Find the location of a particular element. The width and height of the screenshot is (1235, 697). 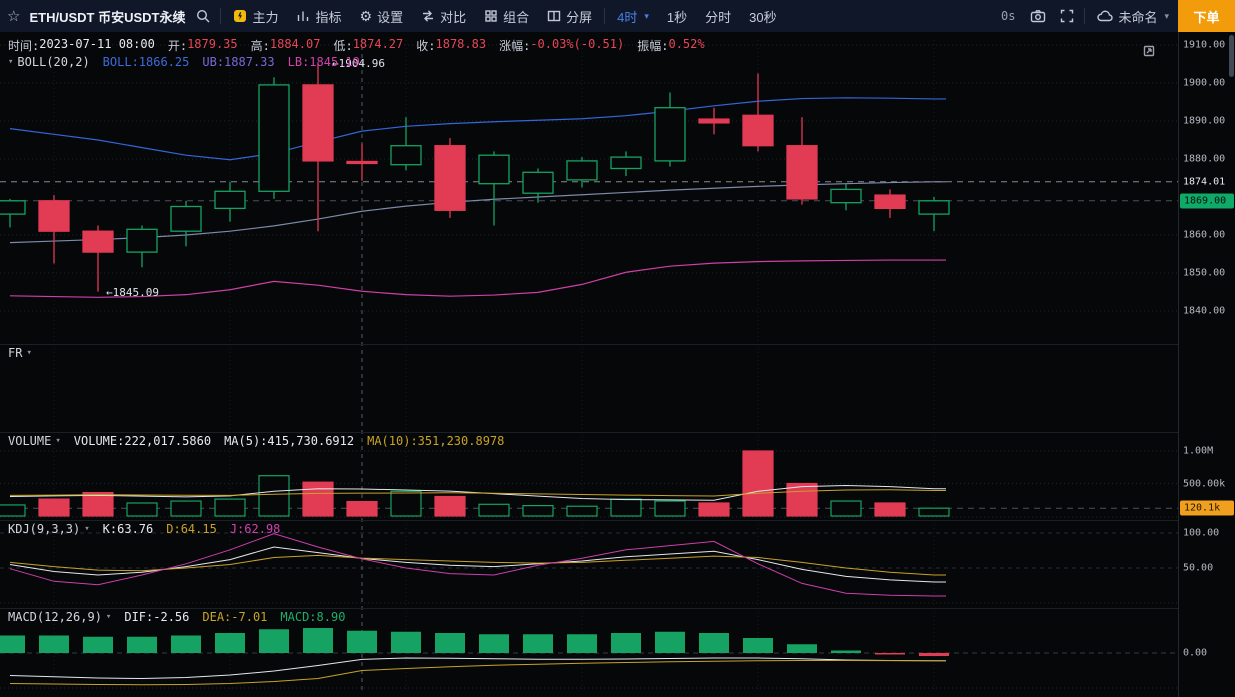

kdj-indicator-row: KDJ(9,3,3) ▾ K:63.76 D:64.15 J:62.98 is located at coordinates (144, 529).